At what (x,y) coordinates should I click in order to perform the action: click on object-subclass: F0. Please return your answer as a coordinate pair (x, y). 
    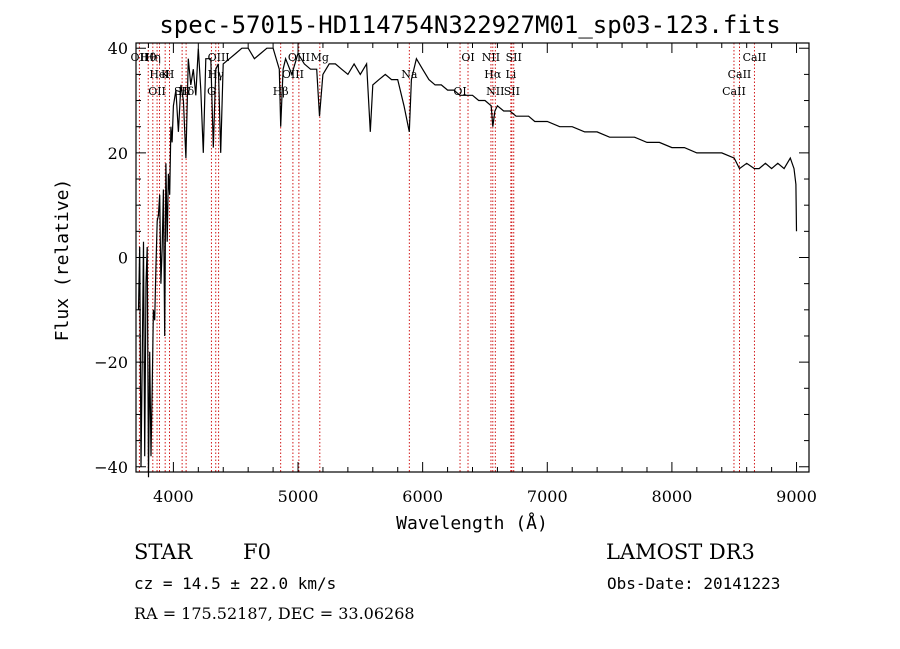
    Looking at the image, I should click on (257, 552).